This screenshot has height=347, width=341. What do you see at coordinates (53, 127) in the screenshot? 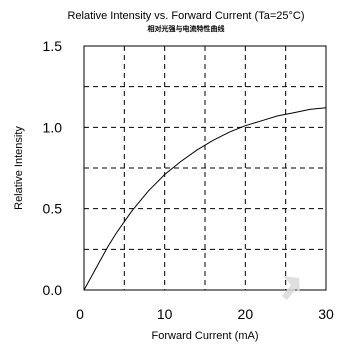
I see `y-tick-label: 1.0` at bounding box center [53, 127].